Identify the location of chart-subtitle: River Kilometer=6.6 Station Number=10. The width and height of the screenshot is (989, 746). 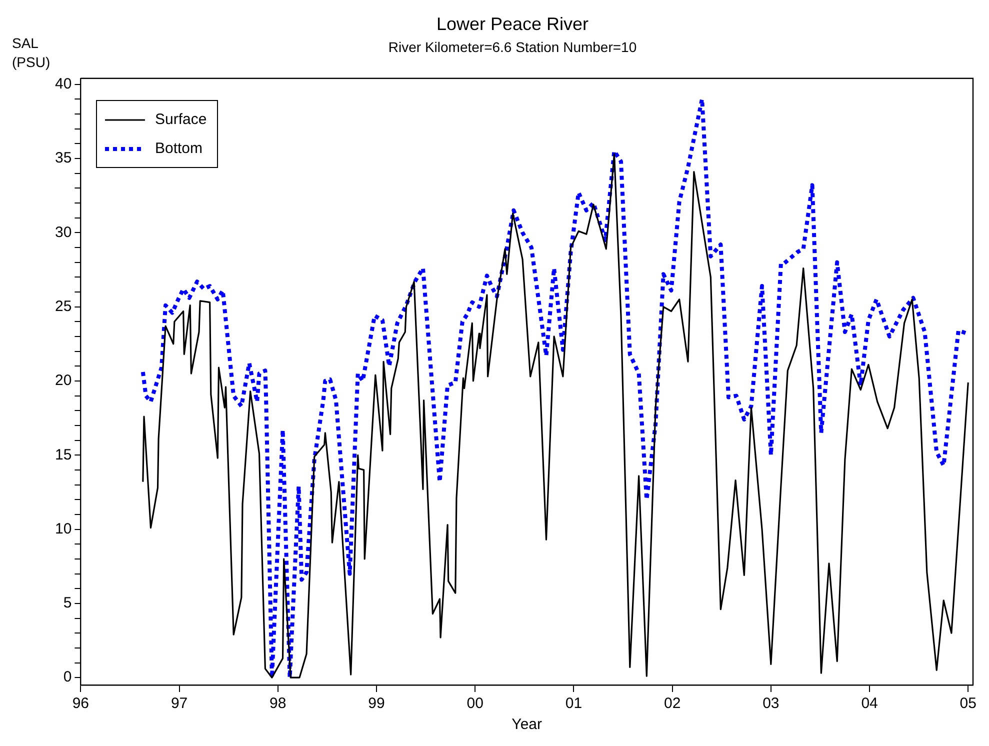
(512, 46).